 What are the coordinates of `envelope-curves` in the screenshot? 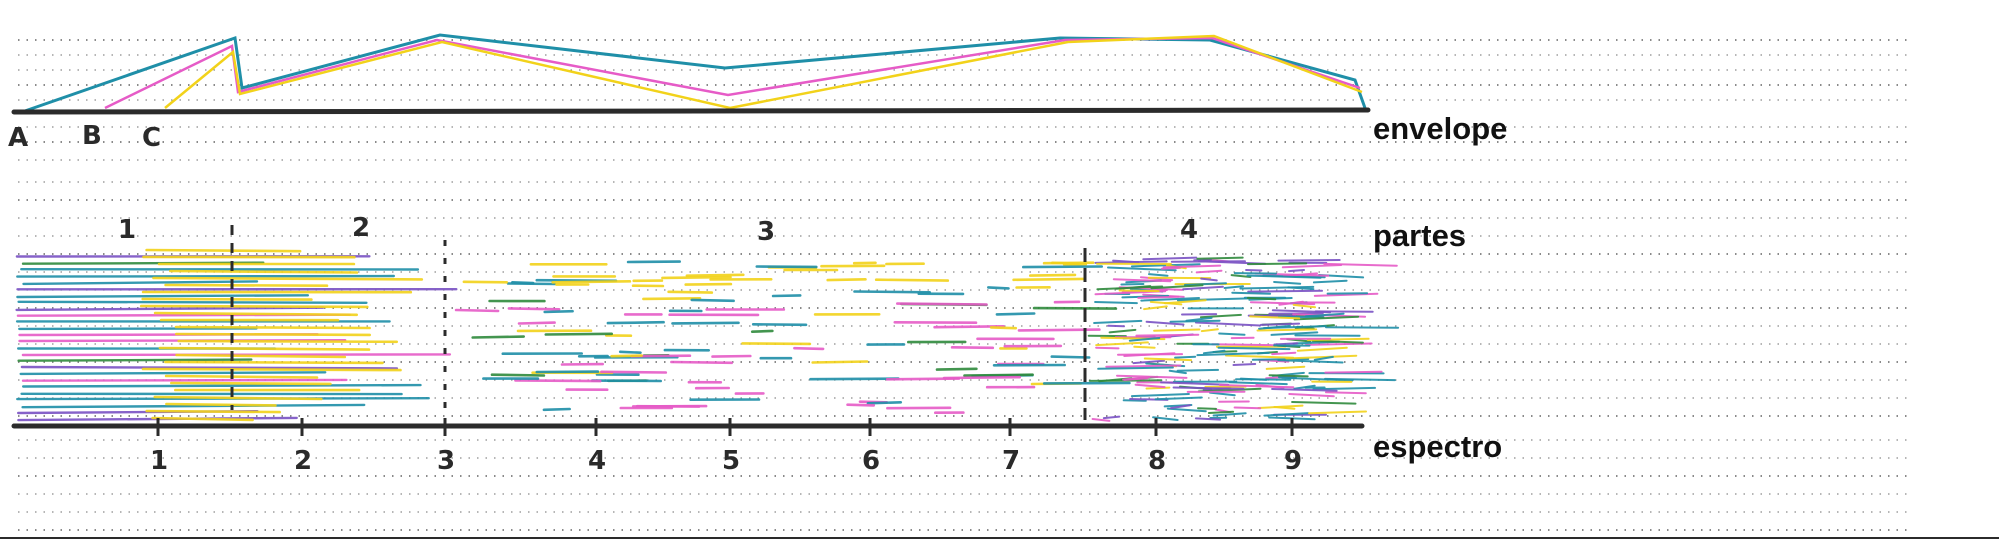 It's located at (694, 73).